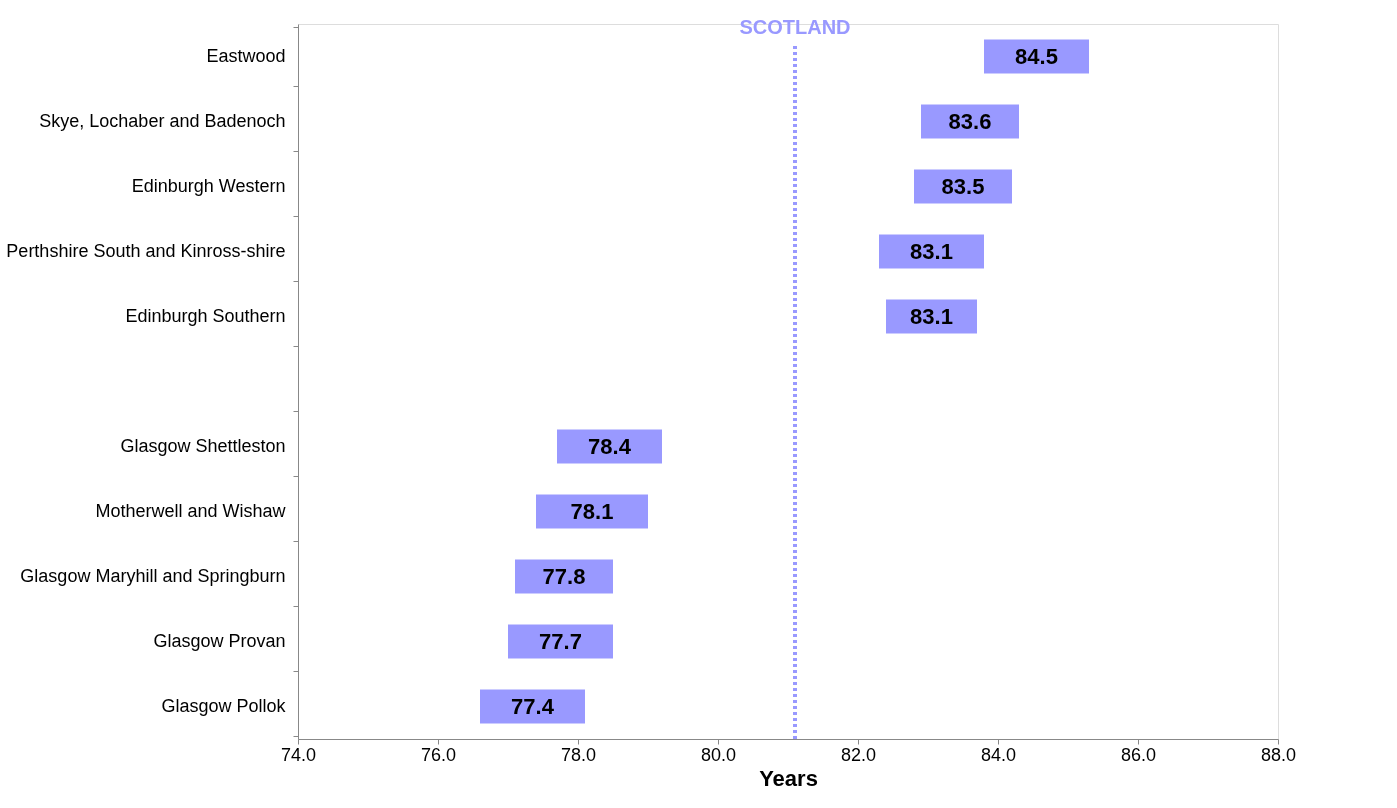 The width and height of the screenshot is (1397, 808). Describe the element at coordinates (1138, 754) in the screenshot. I see `x-tick-label: 86.0` at that location.